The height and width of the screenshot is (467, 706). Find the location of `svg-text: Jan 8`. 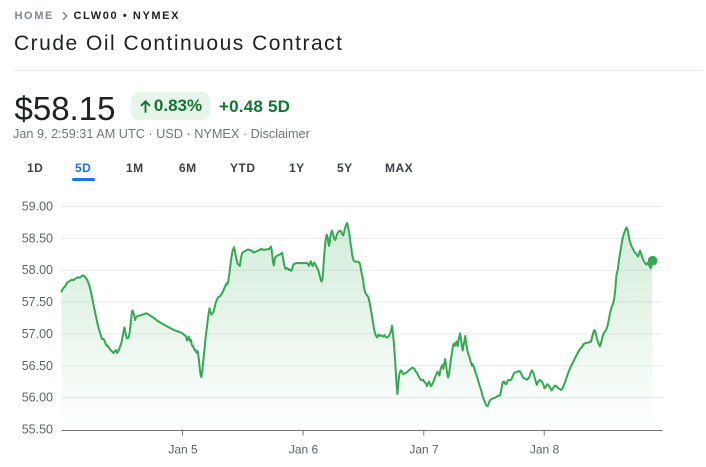

svg-text: Jan 8 is located at coordinates (545, 450).